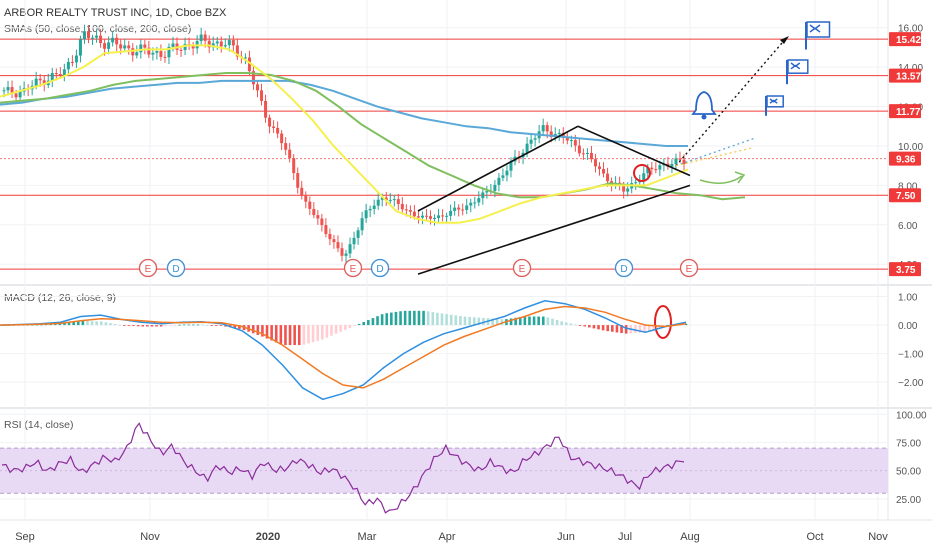  Describe the element at coordinates (624, 268) in the screenshot. I see `event-marker-dividend` at that location.